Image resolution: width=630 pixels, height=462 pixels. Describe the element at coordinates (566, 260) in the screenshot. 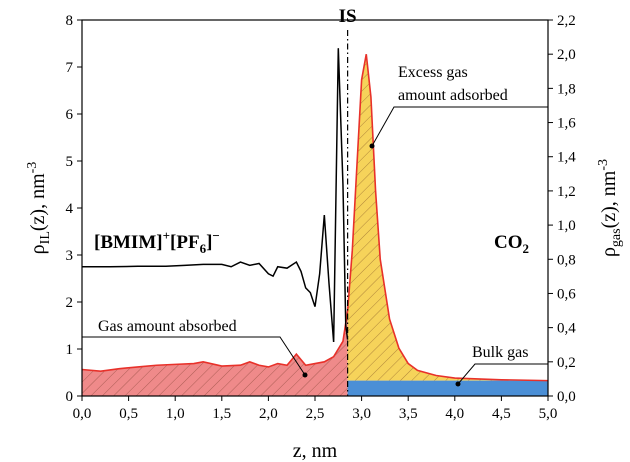

I see `y-right-tick-label: 0,8` at that location.